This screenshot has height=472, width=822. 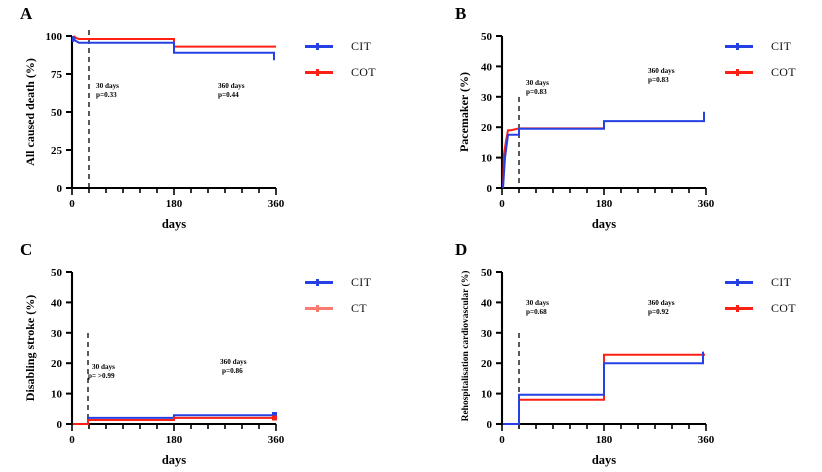 What do you see at coordinates (30, 112) in the screenshot?
I see `panel-a-yaxis-title: All caused death (%)` at bounding box center [30, 112].